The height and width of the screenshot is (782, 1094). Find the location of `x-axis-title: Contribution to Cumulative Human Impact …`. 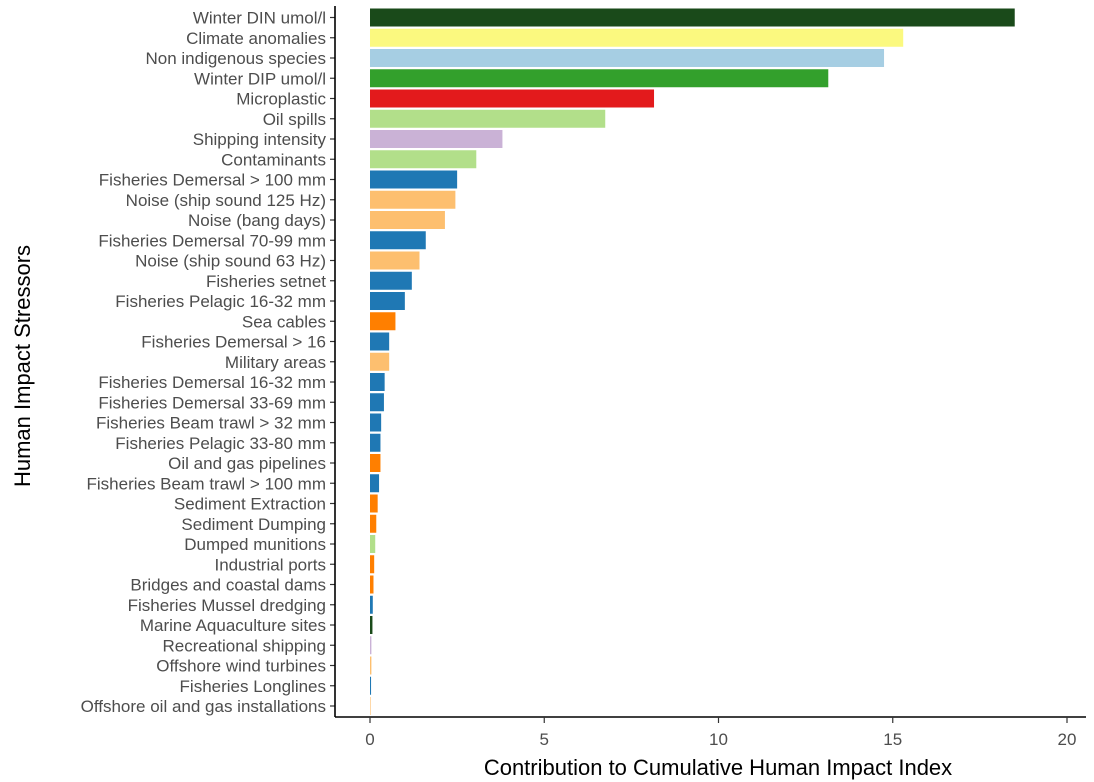

x-axis-title: Contribution to Cumulative Human Impact … is located at coordinates (718, 767).